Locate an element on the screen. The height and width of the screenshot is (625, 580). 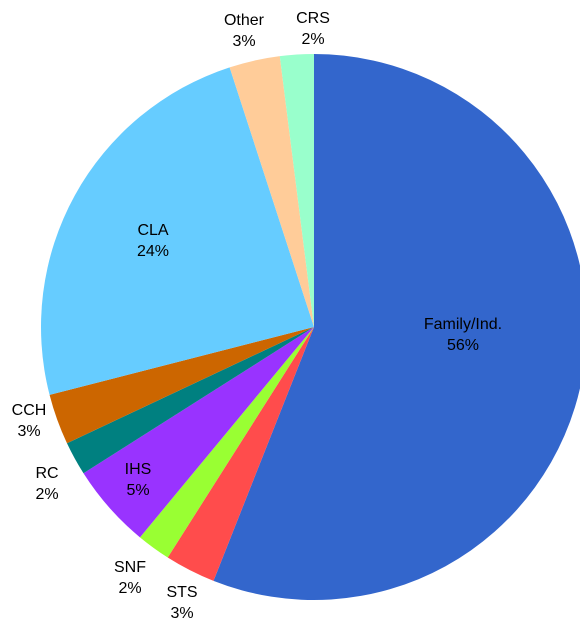
slice-label: RC is located at coordinates (46, 473).